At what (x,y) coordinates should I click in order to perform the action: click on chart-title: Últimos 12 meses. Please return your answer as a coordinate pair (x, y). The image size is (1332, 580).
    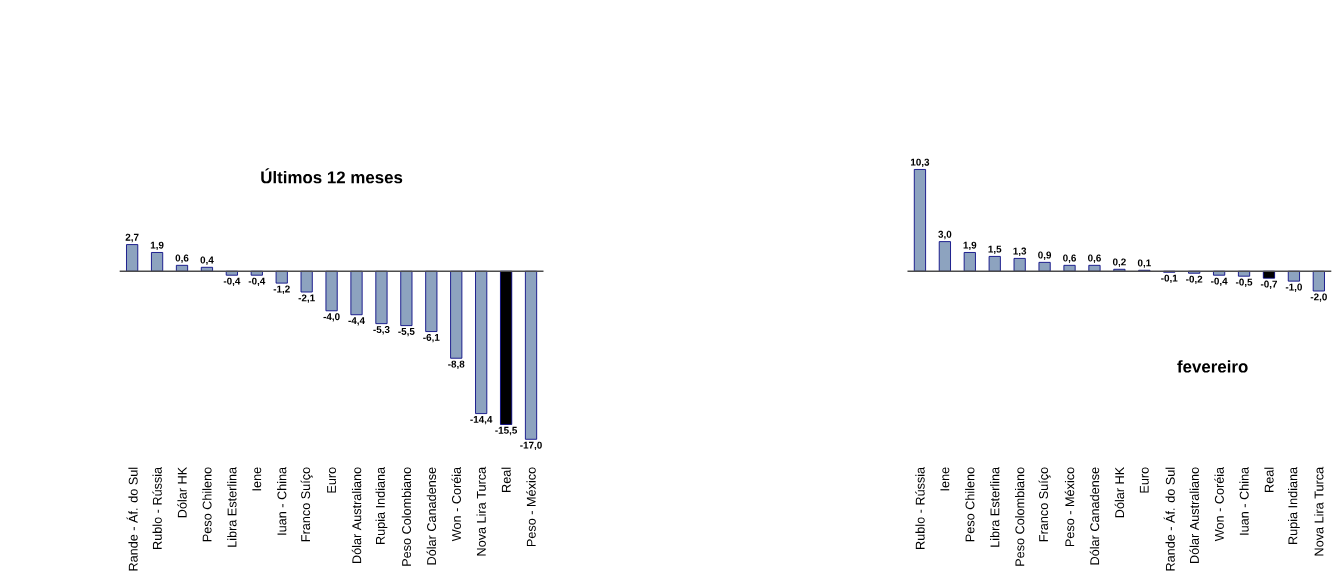
    Looking at the image, I should click on (332, 175).